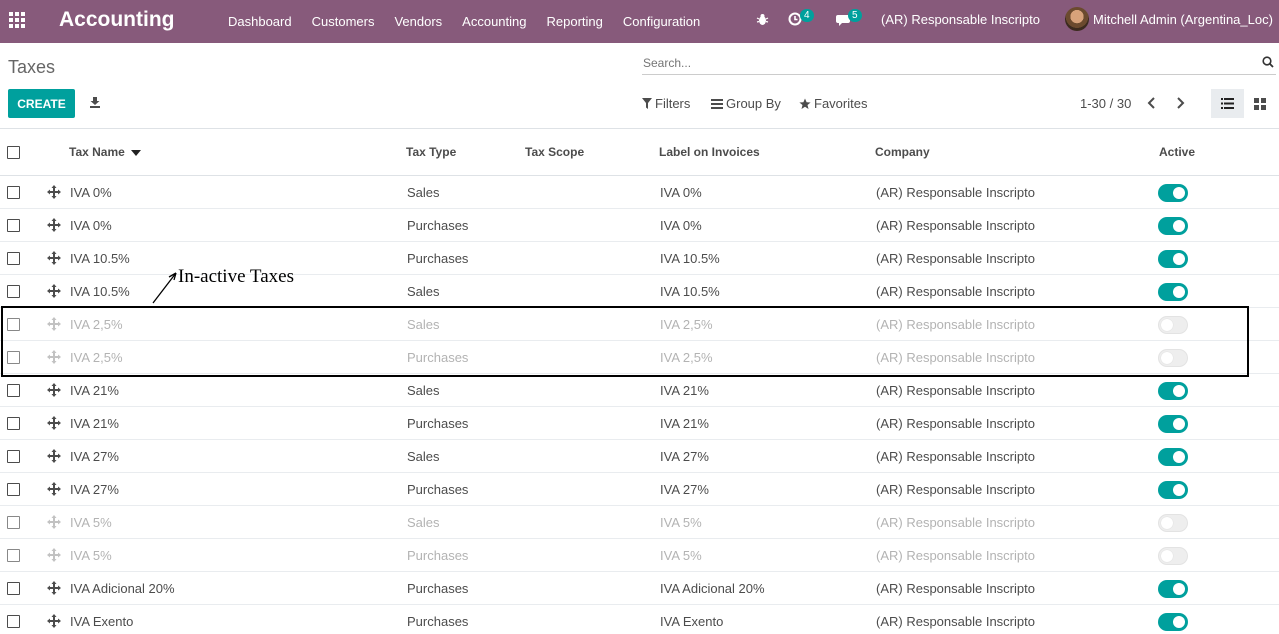 This screenshot has width=1279, height=634. I want to click on pager-value: 1-30 / 30, so click(1105, 103).